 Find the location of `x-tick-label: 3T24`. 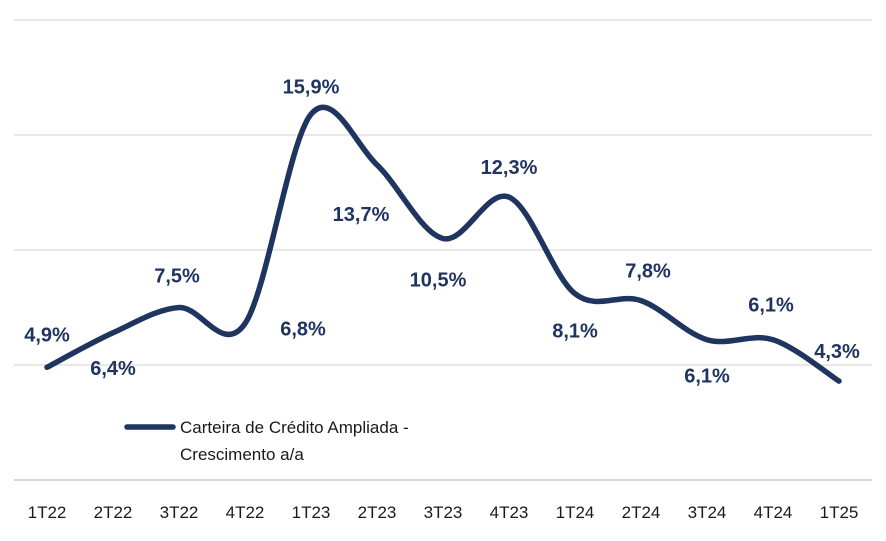

x-tick-label: 3T24 is located at coordinates (707, 512).